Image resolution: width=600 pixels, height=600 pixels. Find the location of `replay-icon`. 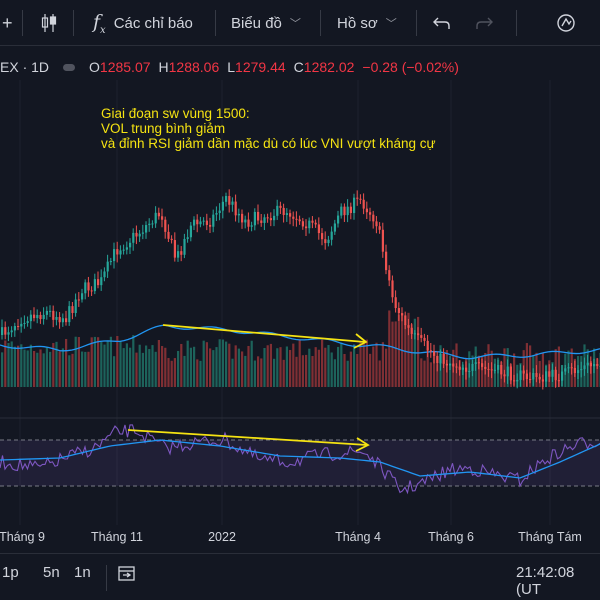

replay-icon is located at coordinates (566, 23).